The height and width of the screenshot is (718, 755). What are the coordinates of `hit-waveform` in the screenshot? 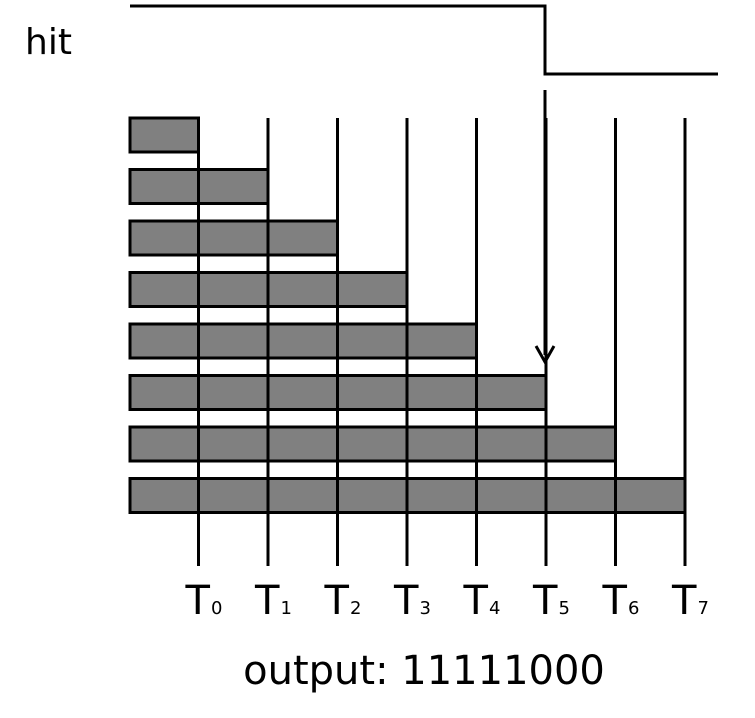 It's located at (424, 40).